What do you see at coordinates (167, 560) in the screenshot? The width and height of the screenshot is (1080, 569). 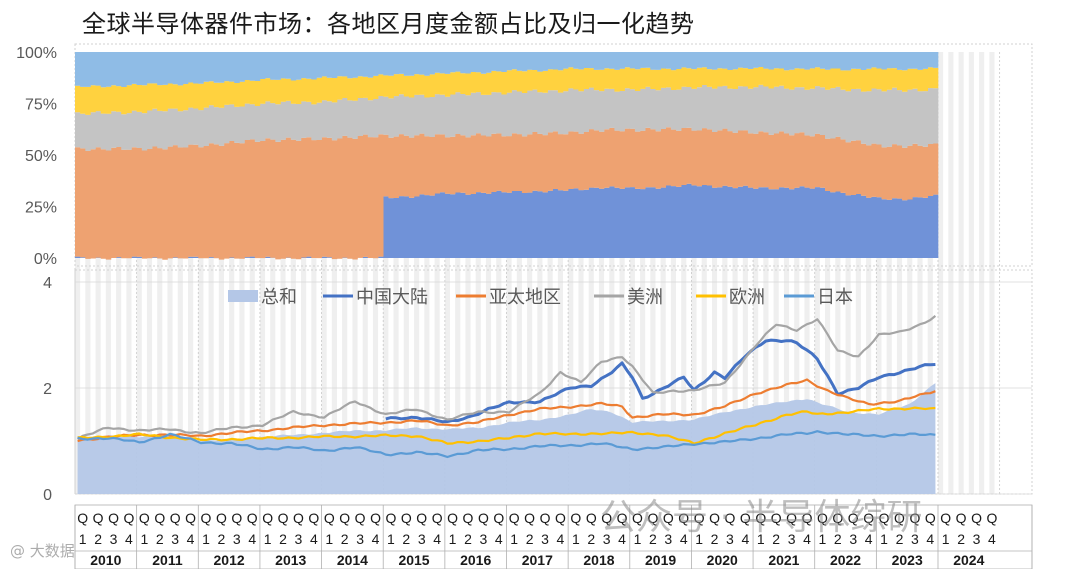 I see `year-label: 2011` at bounding box center [167, 560].